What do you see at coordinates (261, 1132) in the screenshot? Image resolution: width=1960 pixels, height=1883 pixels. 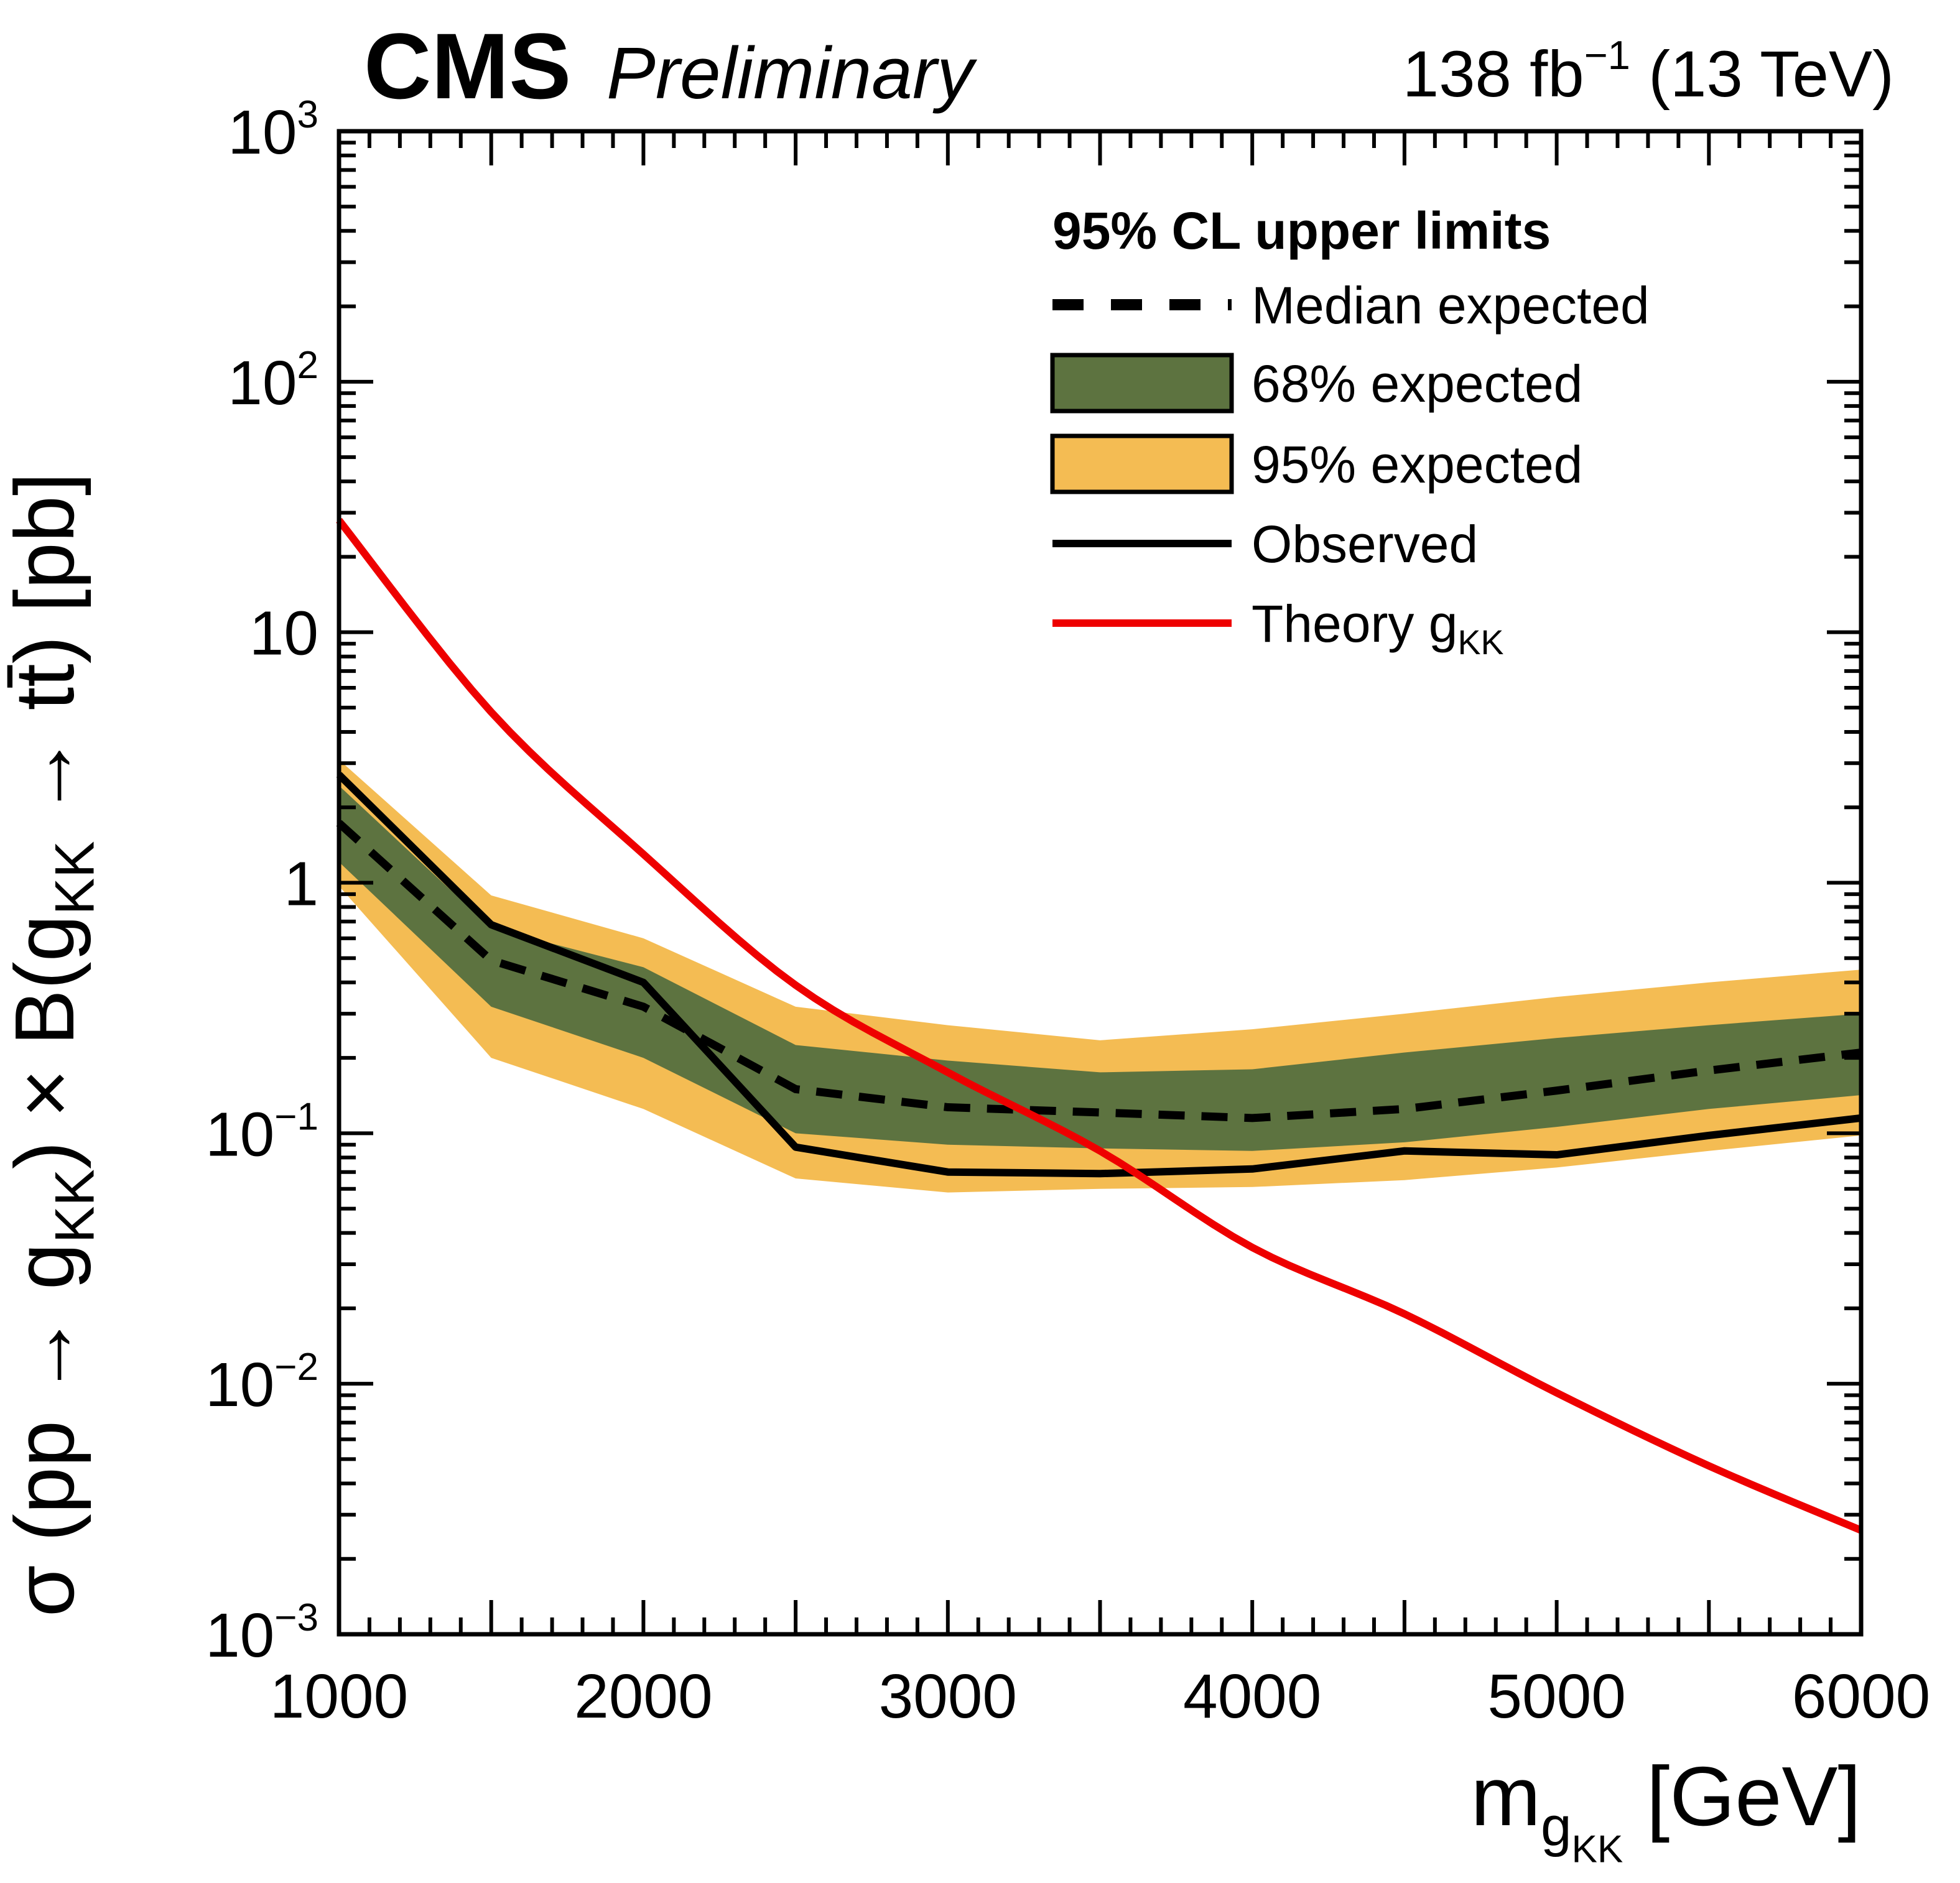 I see `y-tick-label: 10⁻¹` at bounding box center [261, 1132].